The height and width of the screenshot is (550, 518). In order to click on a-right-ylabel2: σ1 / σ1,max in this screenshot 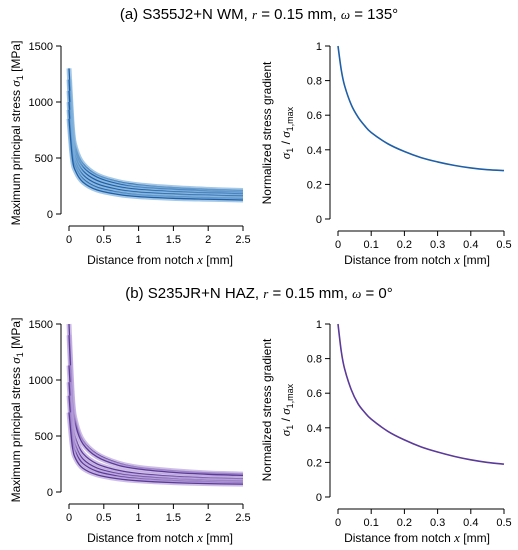, I will do `click(286, 132)`.